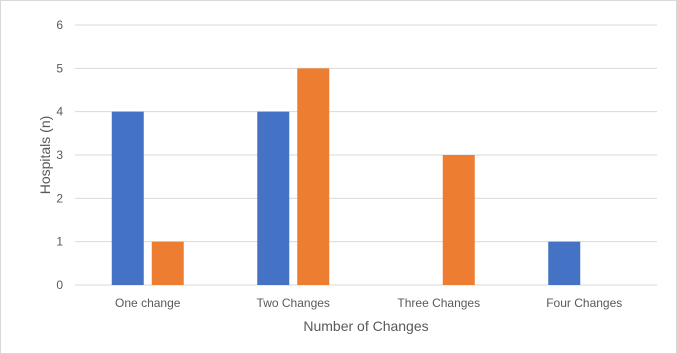 The image size is (677, 354). Describe the element at coordinates (167, 263) in the screenshot. I see `bar-series-2-one-change` at that location.